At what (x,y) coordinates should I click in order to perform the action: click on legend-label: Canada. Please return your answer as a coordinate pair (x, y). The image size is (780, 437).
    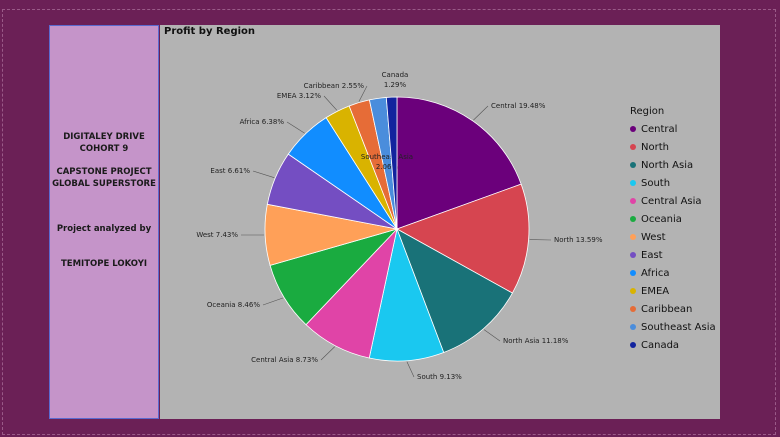
    Looking at the image, I should click on (660, 345).